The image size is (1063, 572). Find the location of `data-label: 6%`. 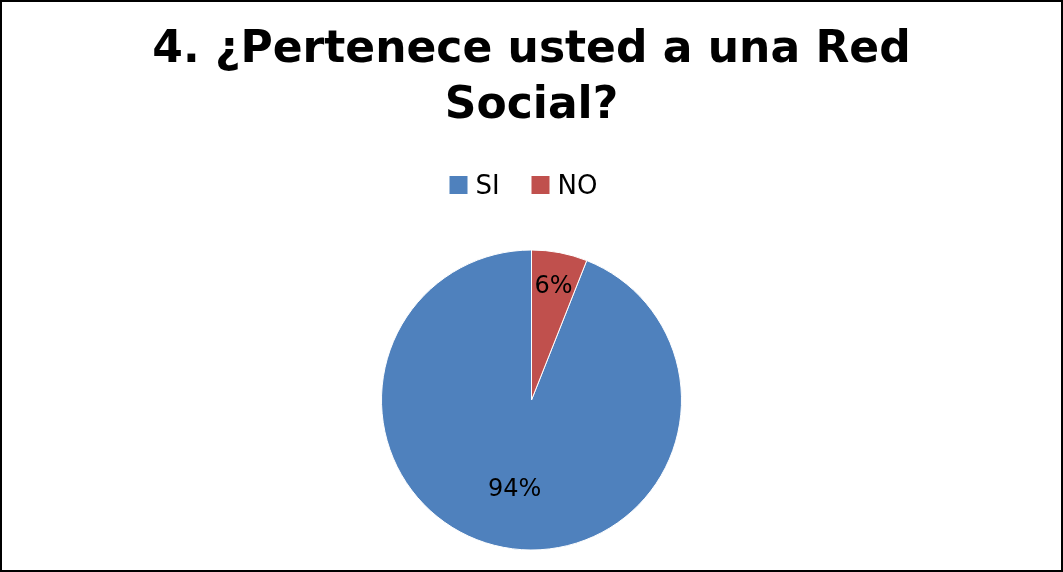

data-label: 6% is located at coordinates (553, 285).